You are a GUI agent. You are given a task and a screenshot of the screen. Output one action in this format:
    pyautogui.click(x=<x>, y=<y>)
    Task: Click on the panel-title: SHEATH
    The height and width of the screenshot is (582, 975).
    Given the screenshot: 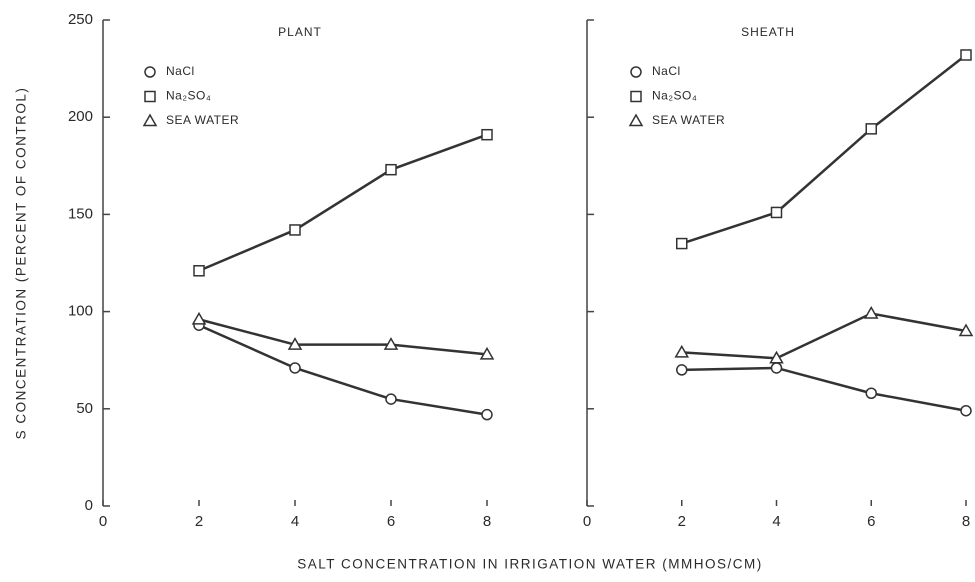 What is the action you would take?
    pyautogui.click(x=768, y=32)
    